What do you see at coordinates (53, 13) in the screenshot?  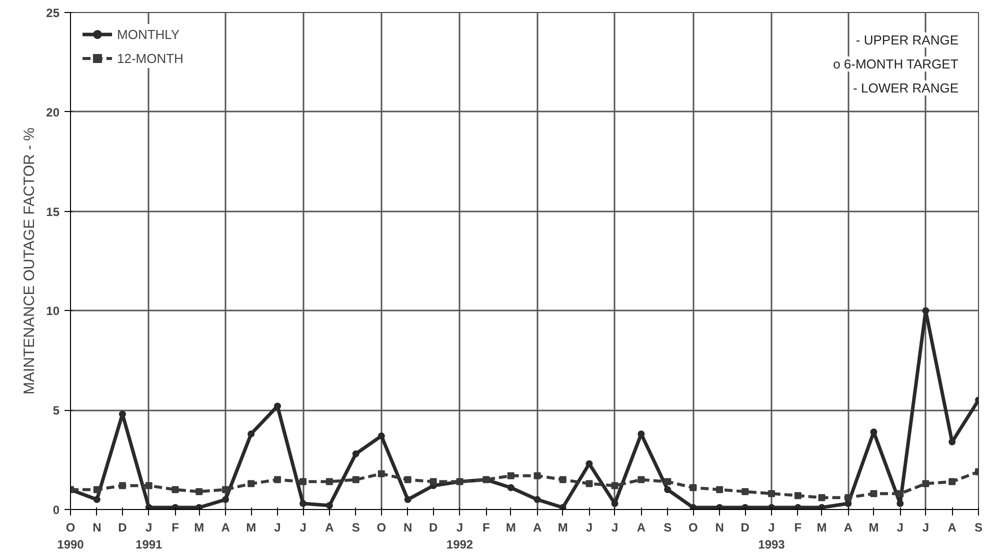 I see `y-tick-label: 25` at bounding box center [53, 13].